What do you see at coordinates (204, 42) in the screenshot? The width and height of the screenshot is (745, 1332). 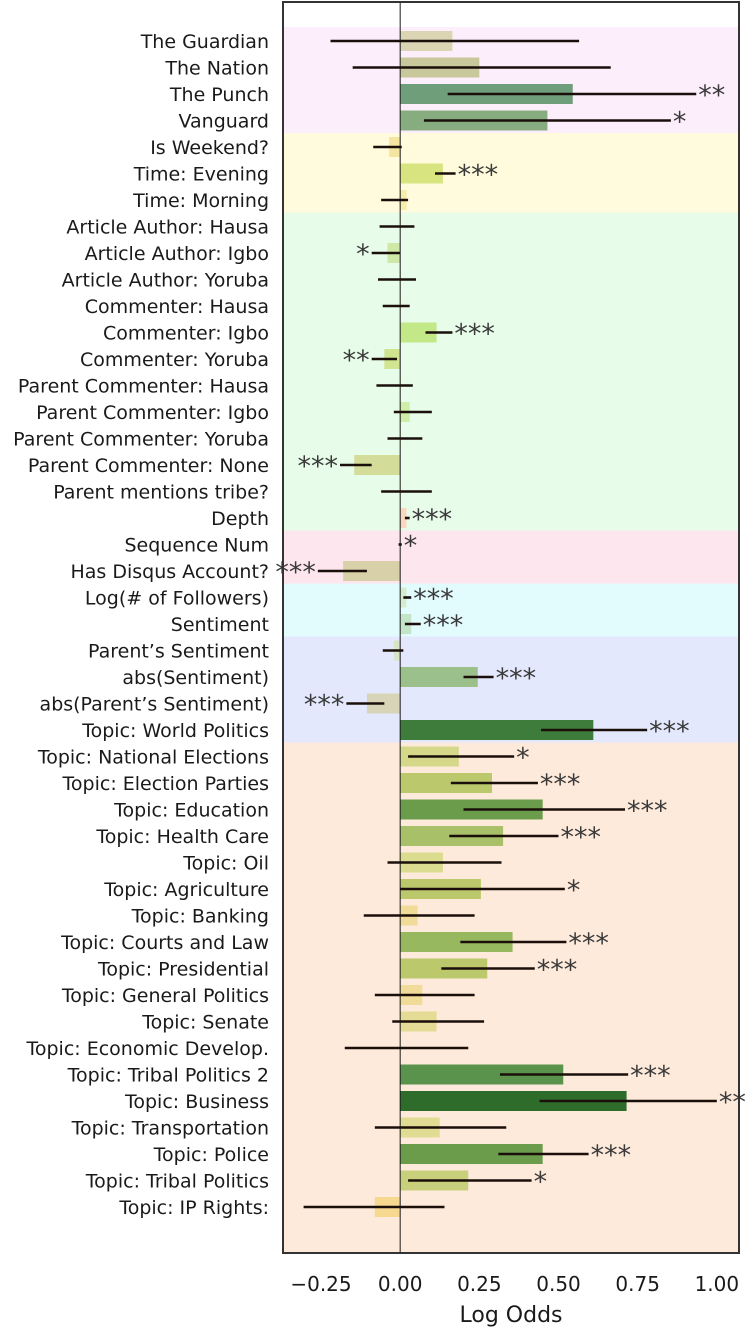 I see `category-label: The Guardian` at bounding box center [204, 42].